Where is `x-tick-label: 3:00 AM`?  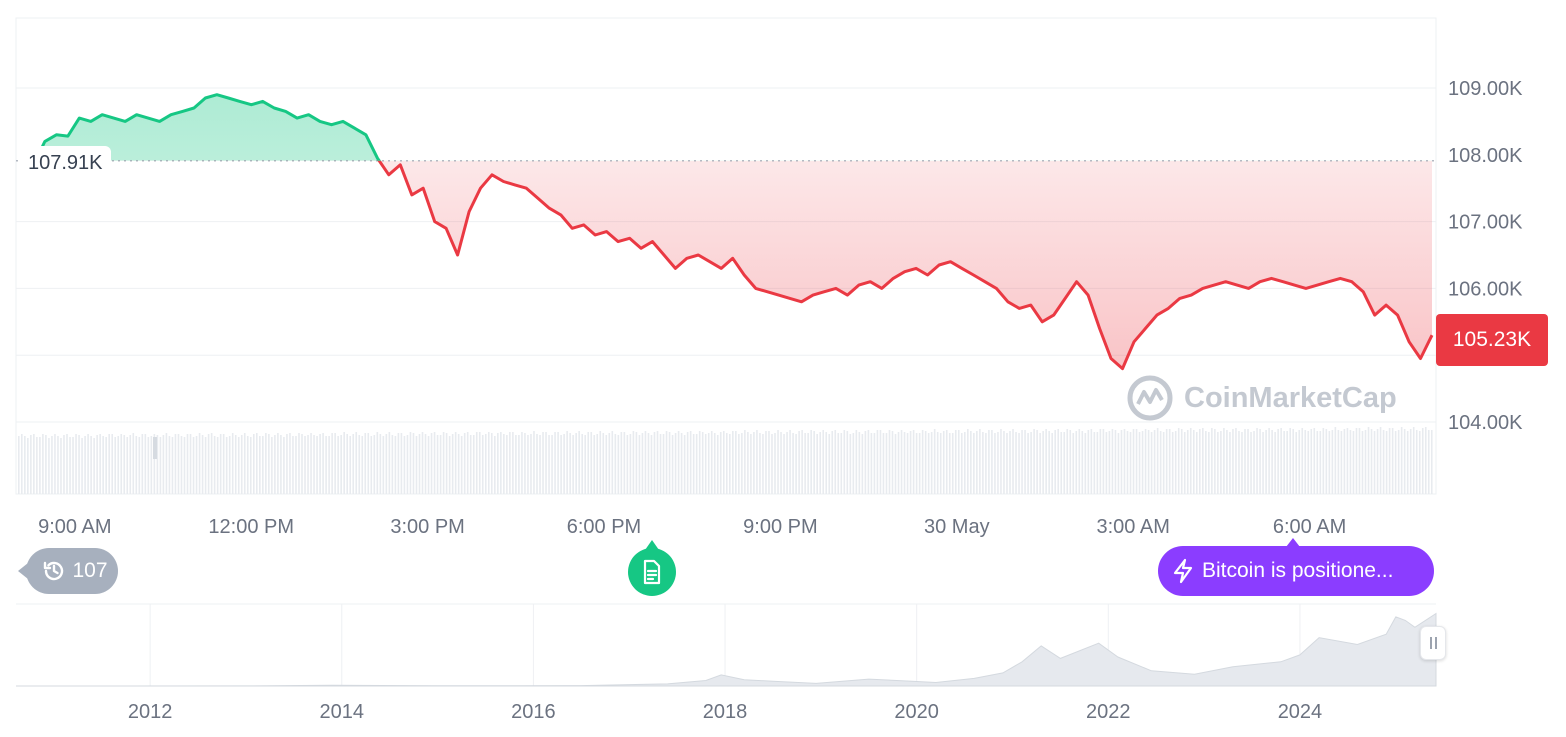 x-tick-label: 3:00 AM is located at coordinates (1132, 527).